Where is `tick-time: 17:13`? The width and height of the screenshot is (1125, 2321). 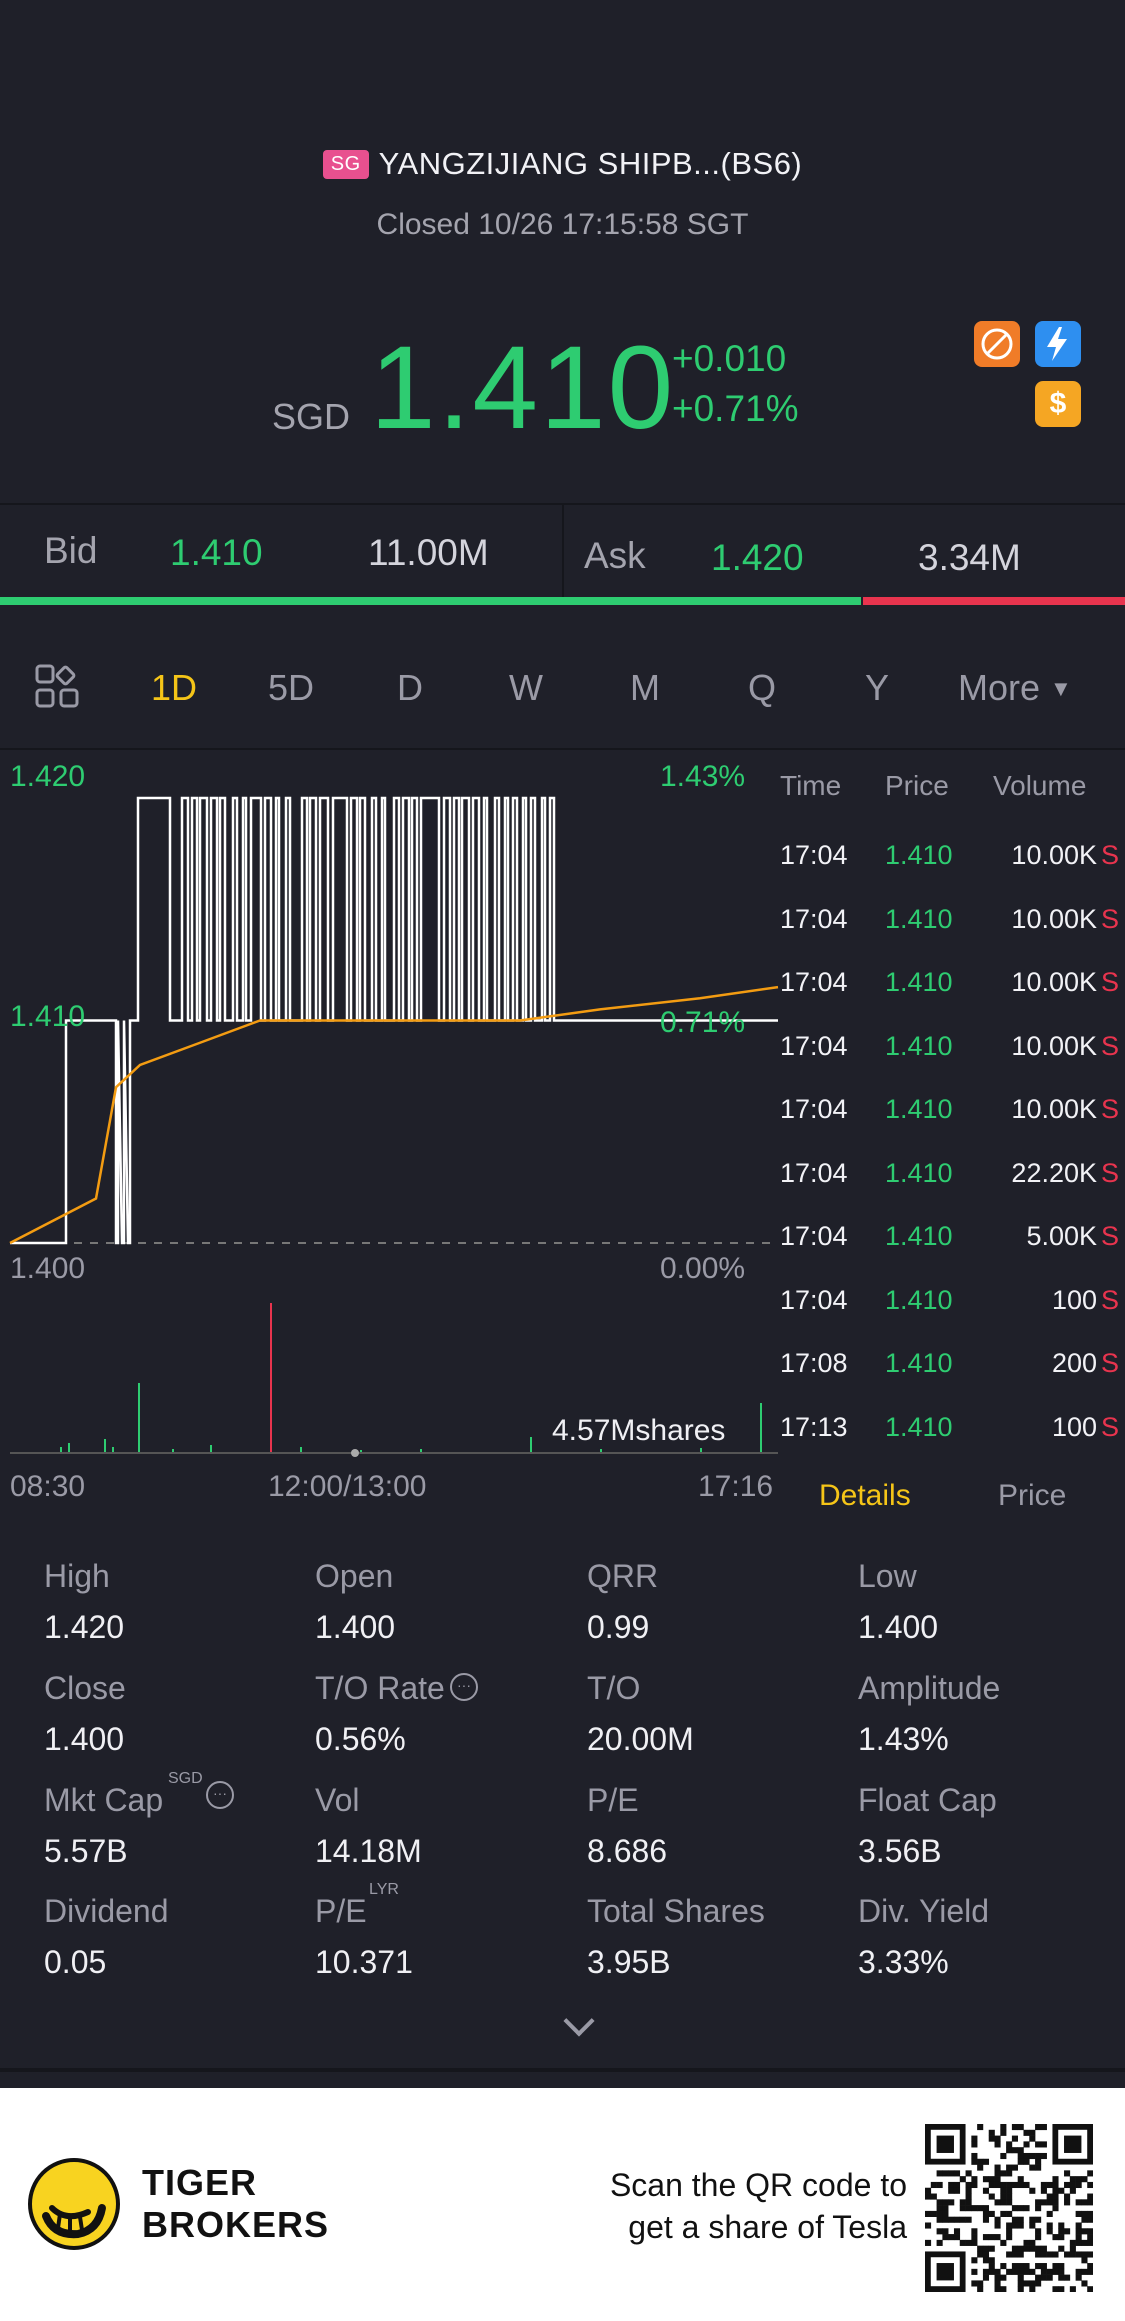 tick-time: 17:13 is located at coordinates (814, 1426).